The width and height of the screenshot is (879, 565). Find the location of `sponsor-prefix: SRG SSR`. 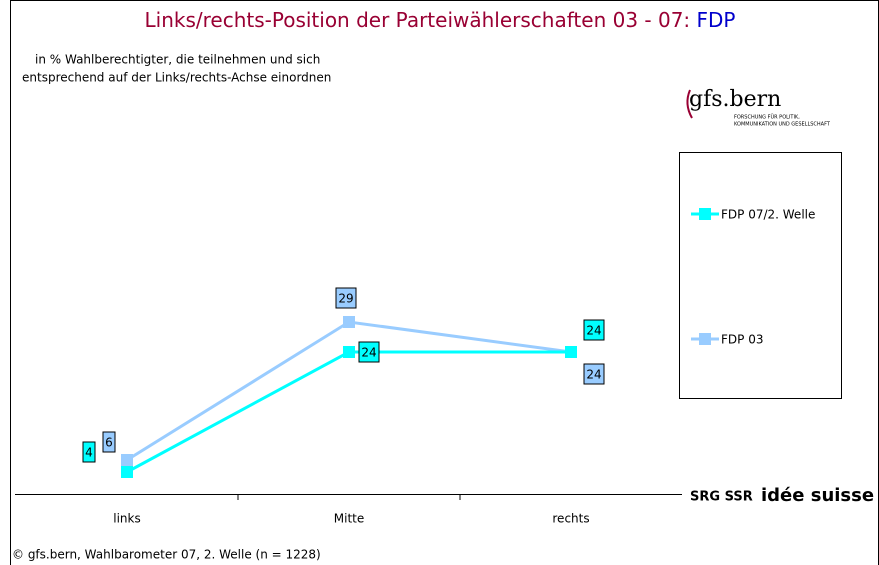

sponsor-prefix: SRG SSR is located at coordinates (721, 497).